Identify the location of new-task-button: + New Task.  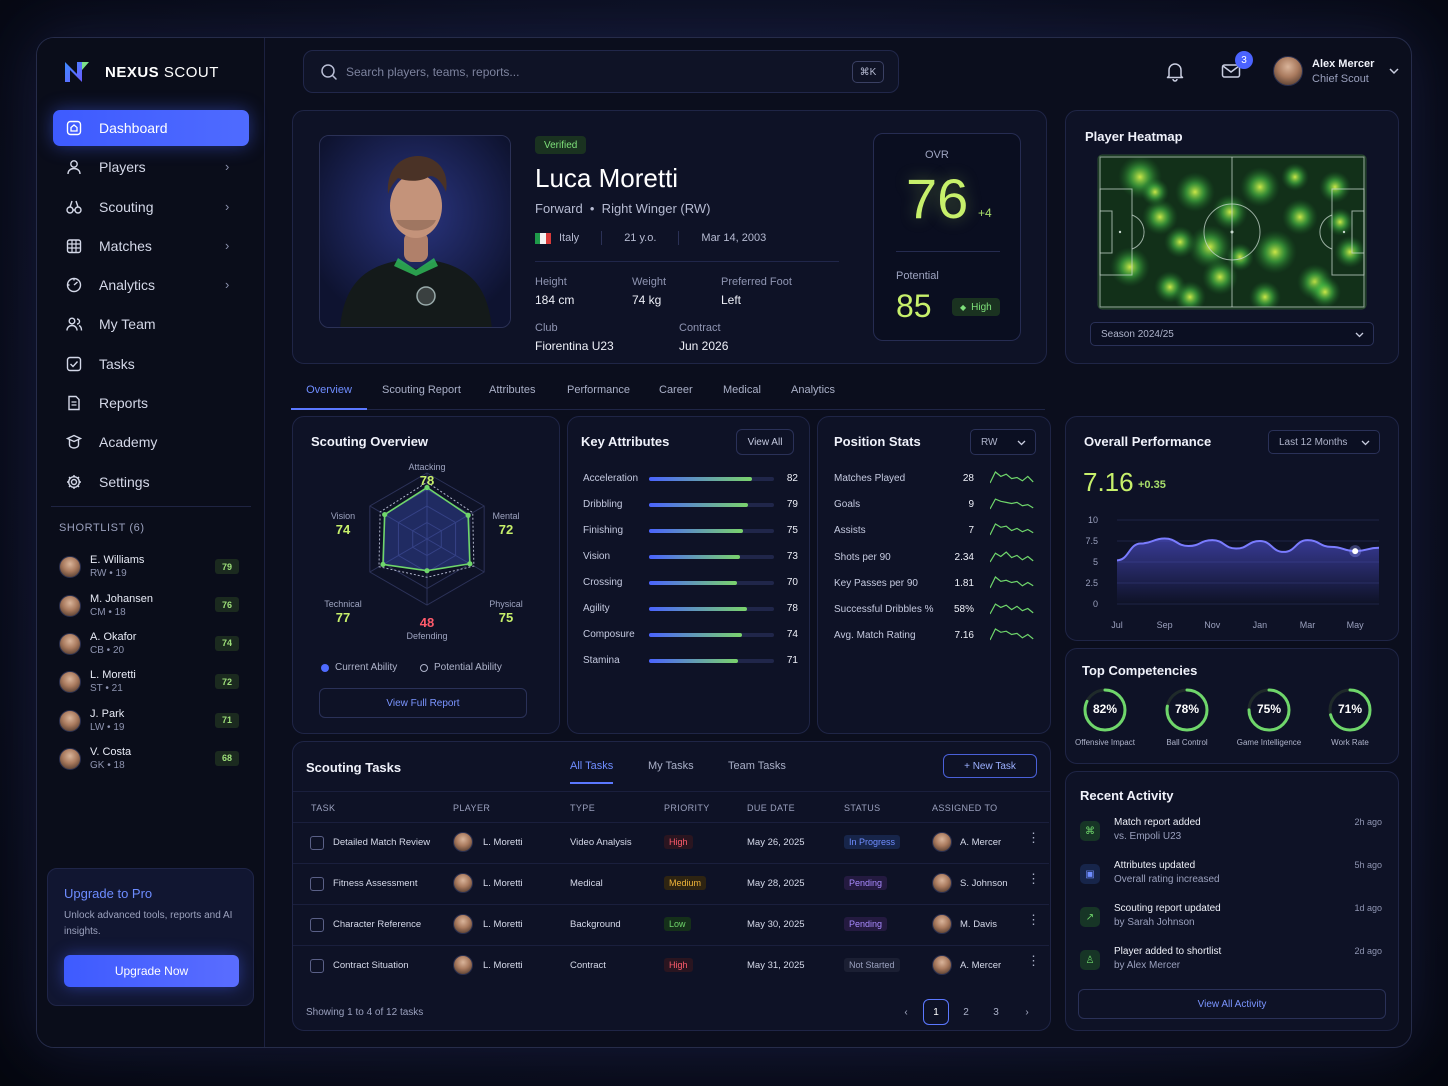
(990, 766).